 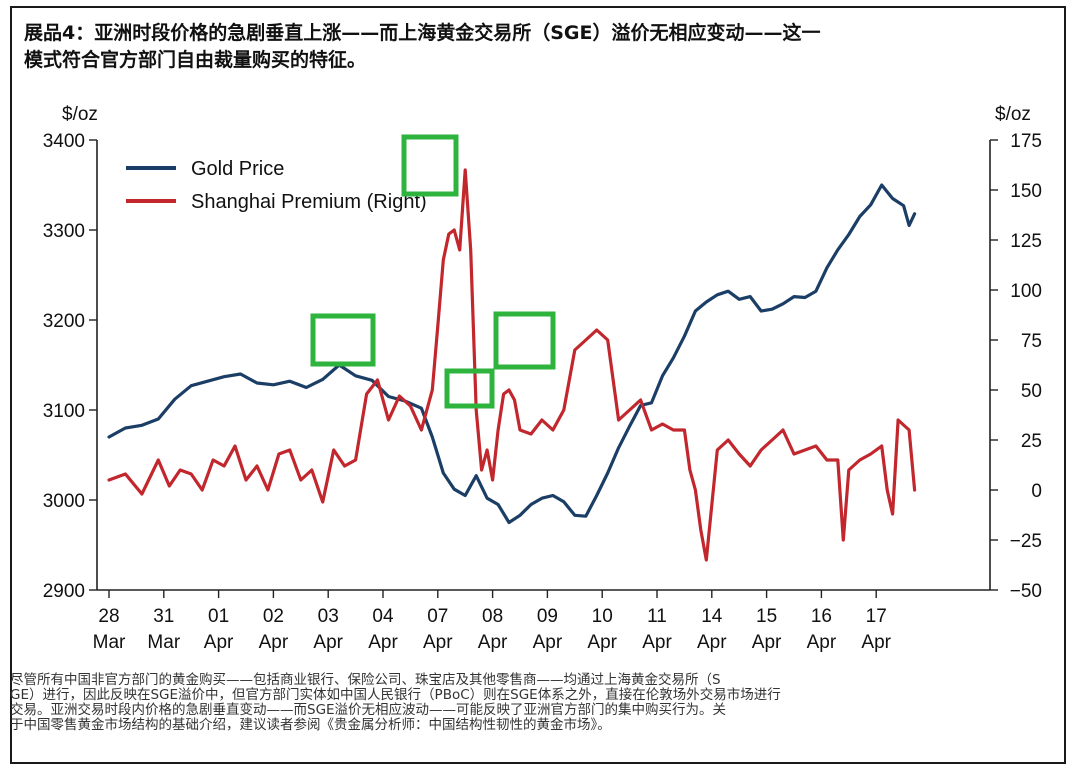 I want to click on x-tick-label-day: 08, so click(x=492, y=616).